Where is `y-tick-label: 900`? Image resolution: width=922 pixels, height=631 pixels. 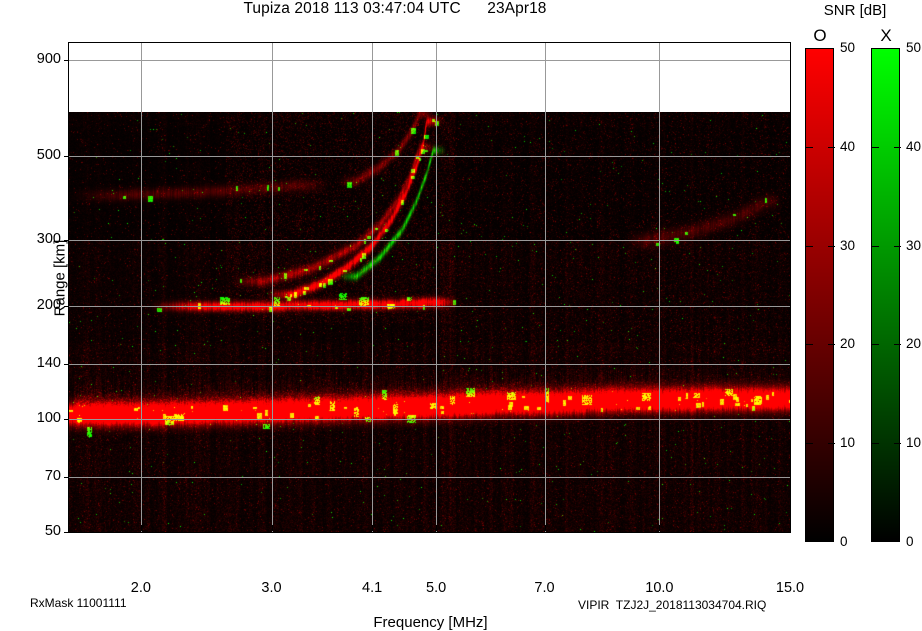 y-tick-label: 900 is located at coordinates (48, 59).